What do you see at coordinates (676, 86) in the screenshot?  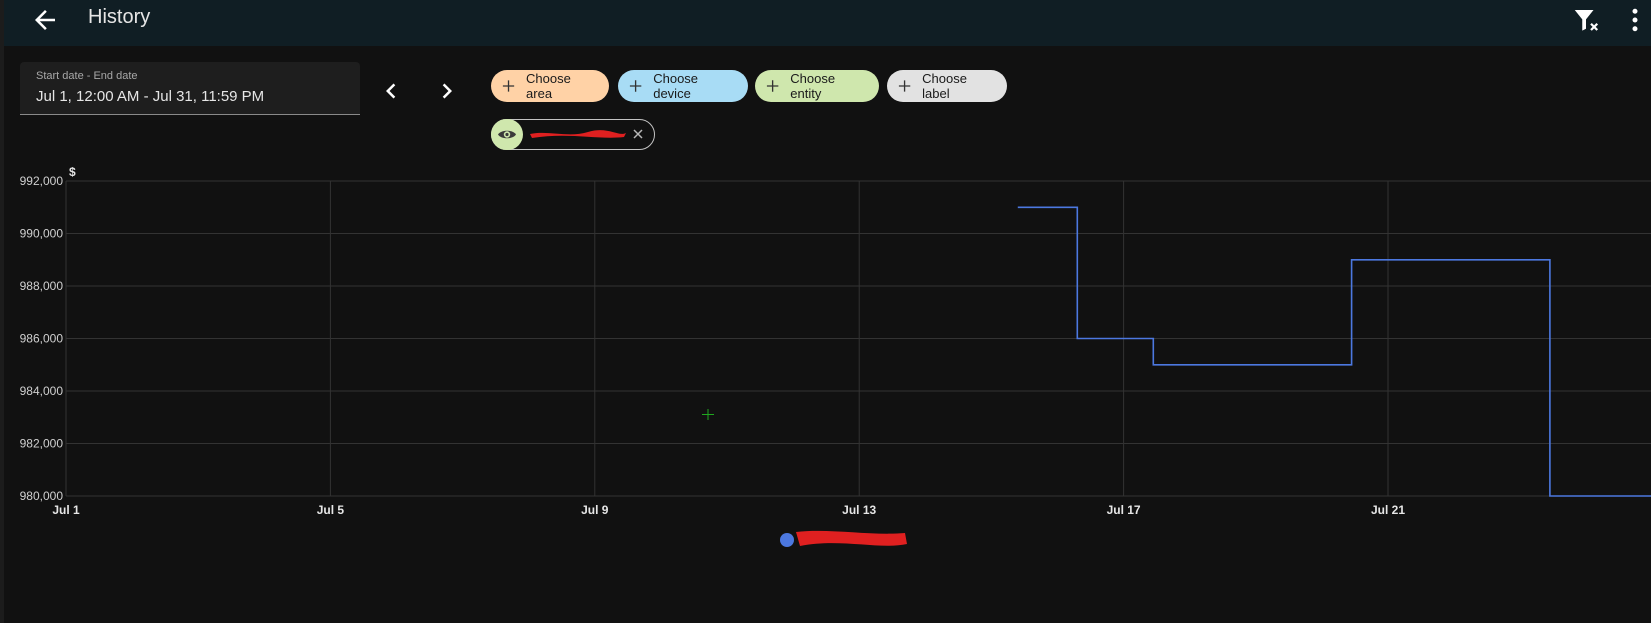 I see `choose-device-label: Choose device` at bounding box center [676, 86].